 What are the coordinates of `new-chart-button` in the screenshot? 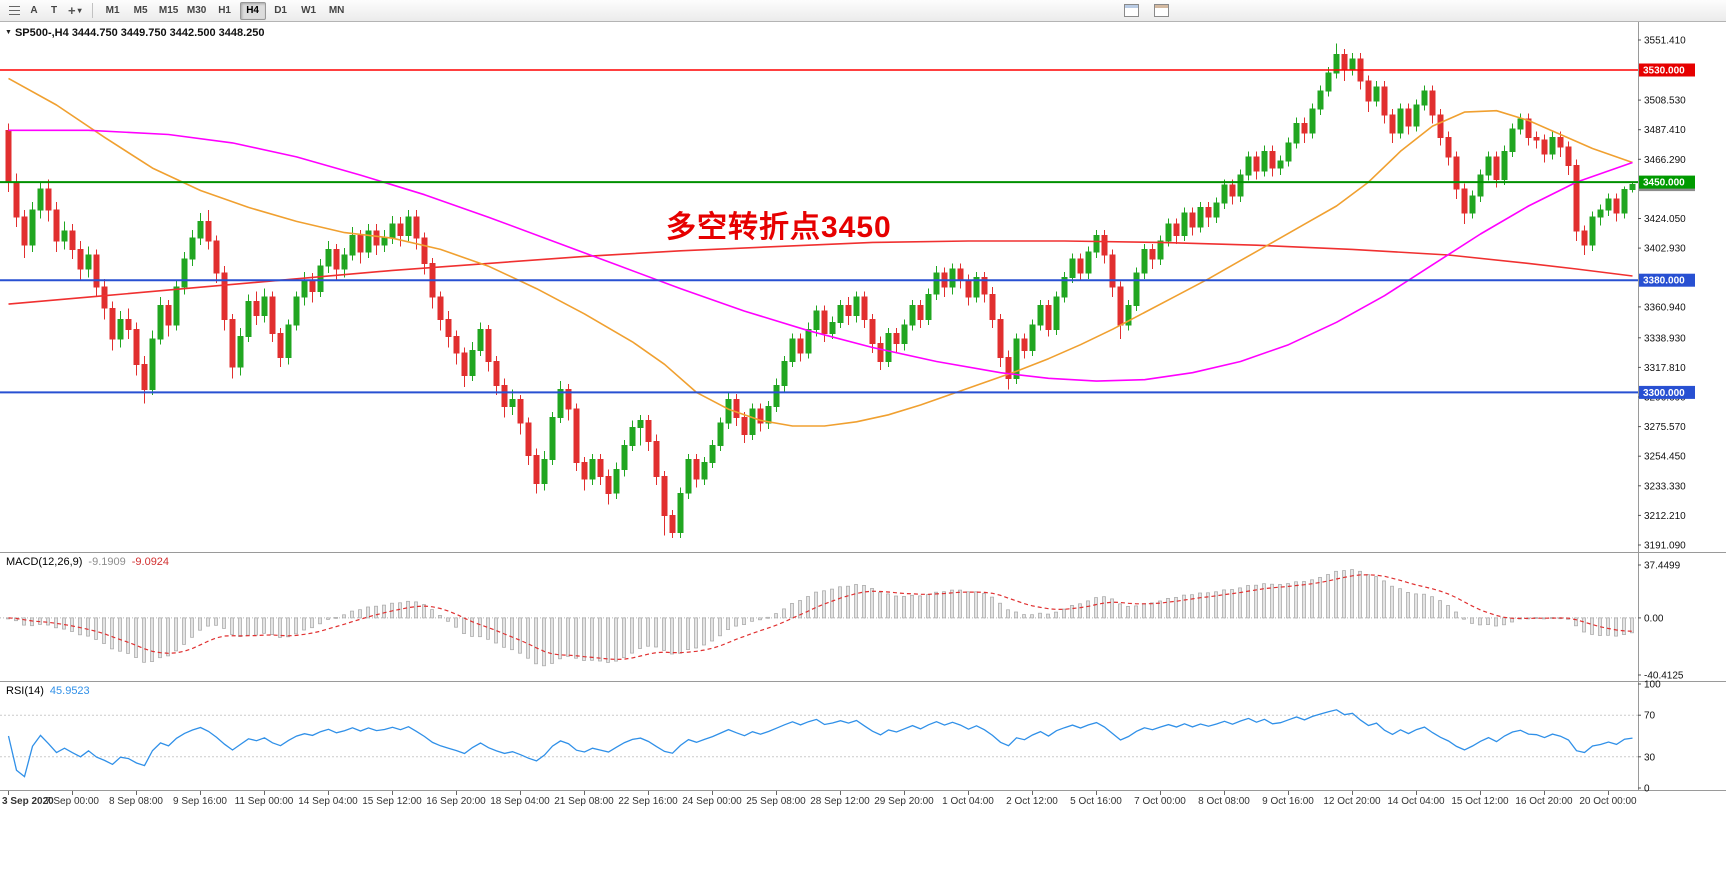 It's located at (1161, 10).